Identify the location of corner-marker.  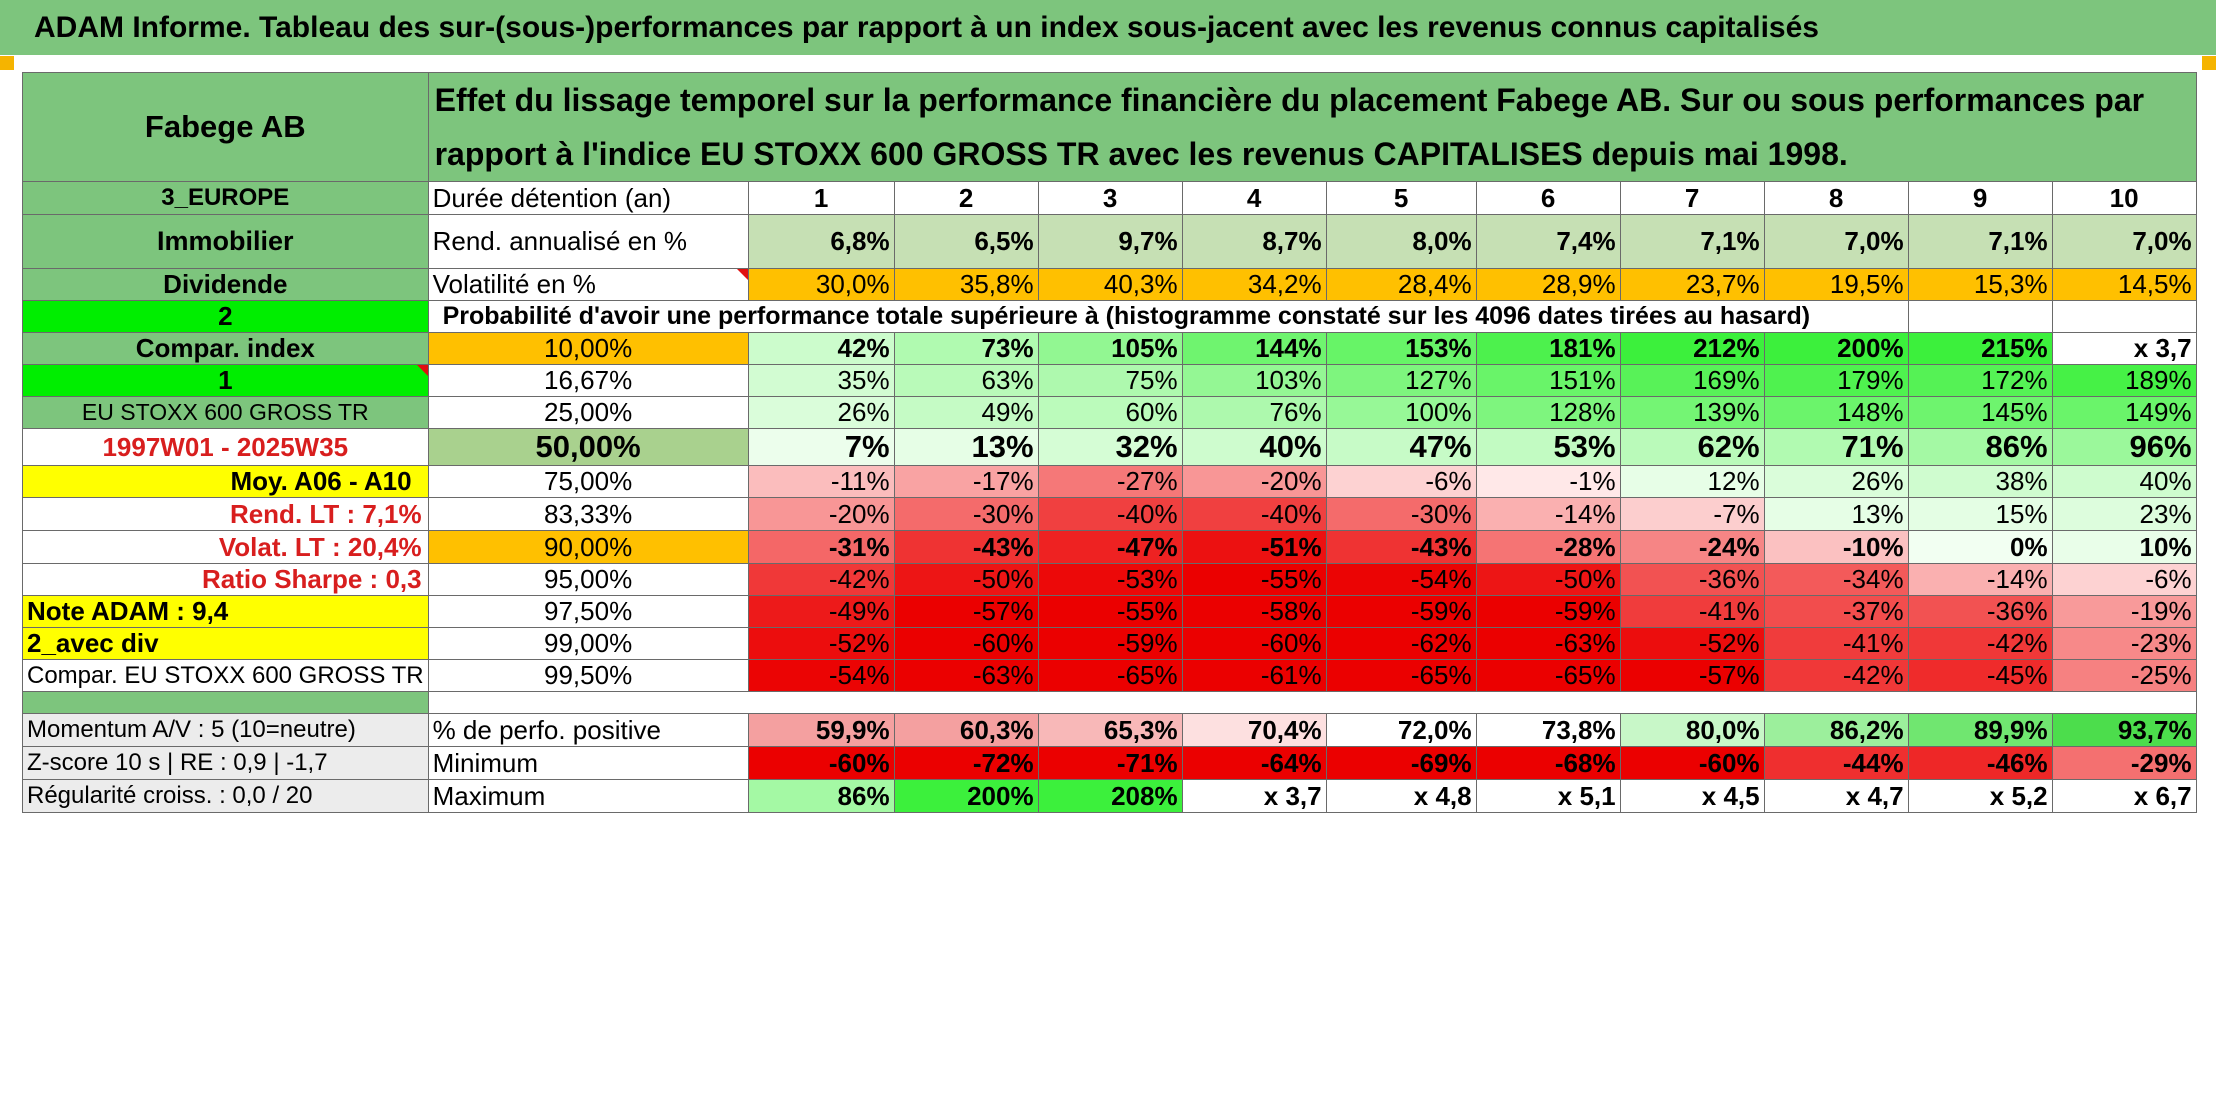
(2209, 63).